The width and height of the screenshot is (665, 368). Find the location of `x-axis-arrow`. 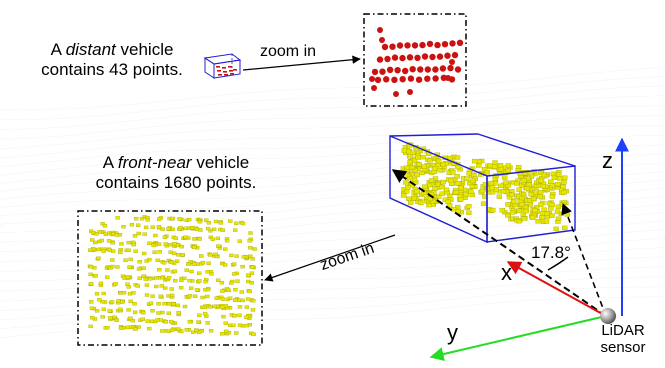

x-axis-arrow is located at coordinates (556, 289).